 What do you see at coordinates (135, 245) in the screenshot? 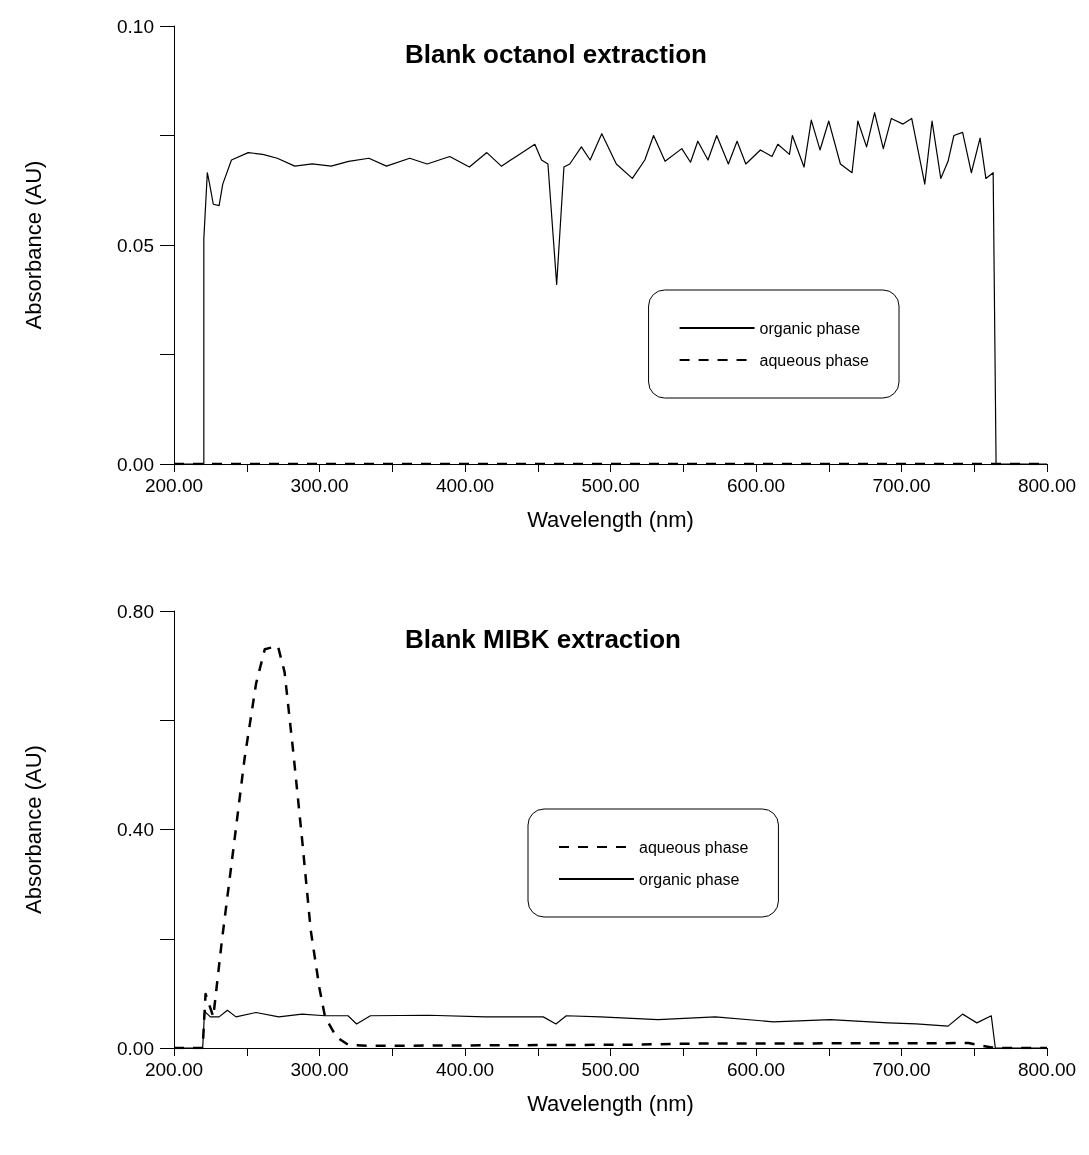
I see `y-tick-label: 0.05` at bounding box center [135, 245].